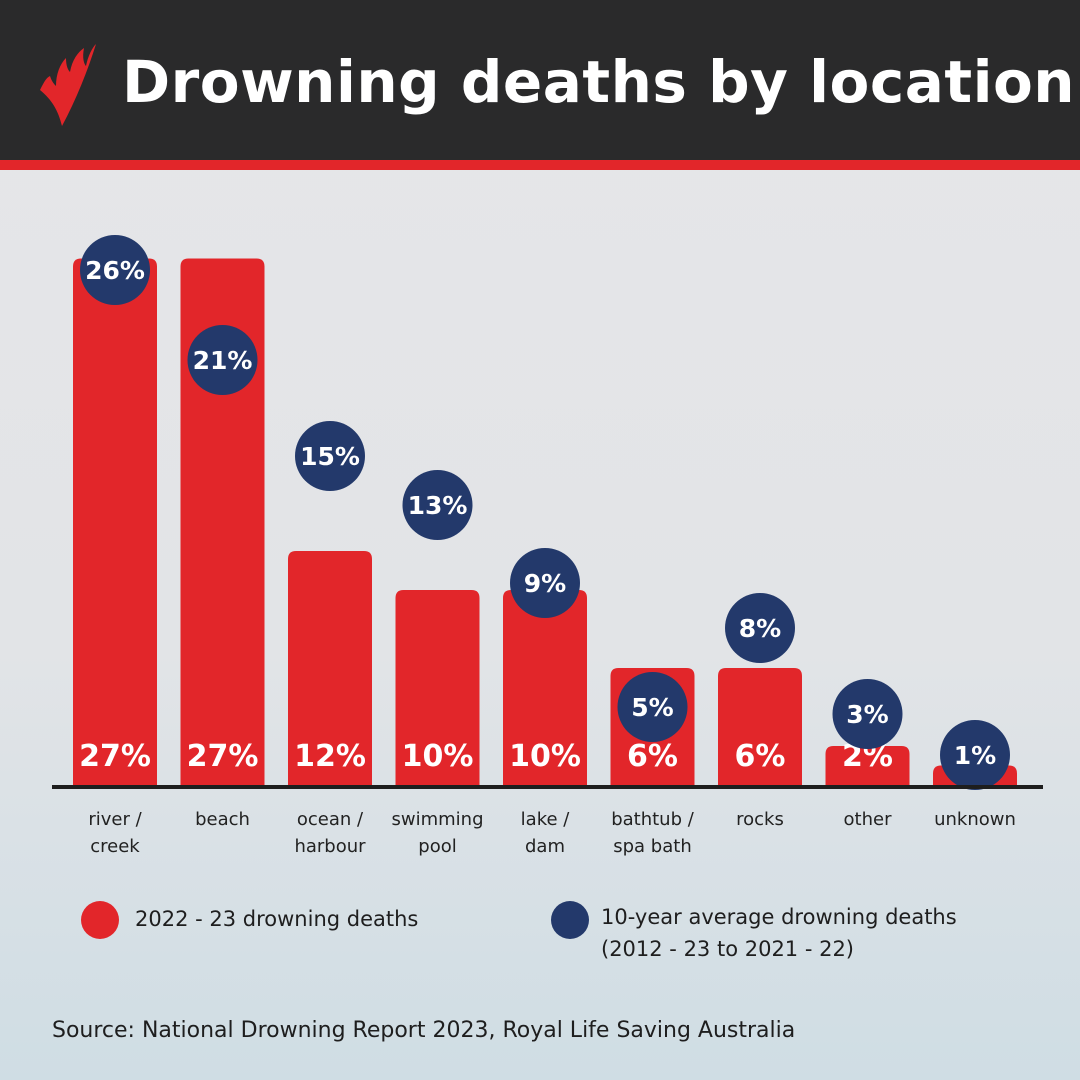 The height and width of the screenshot is (1080, 1080). Describe the element at coordinates (115, 819) in the screenshot. I see `category-label: river /` at that location.